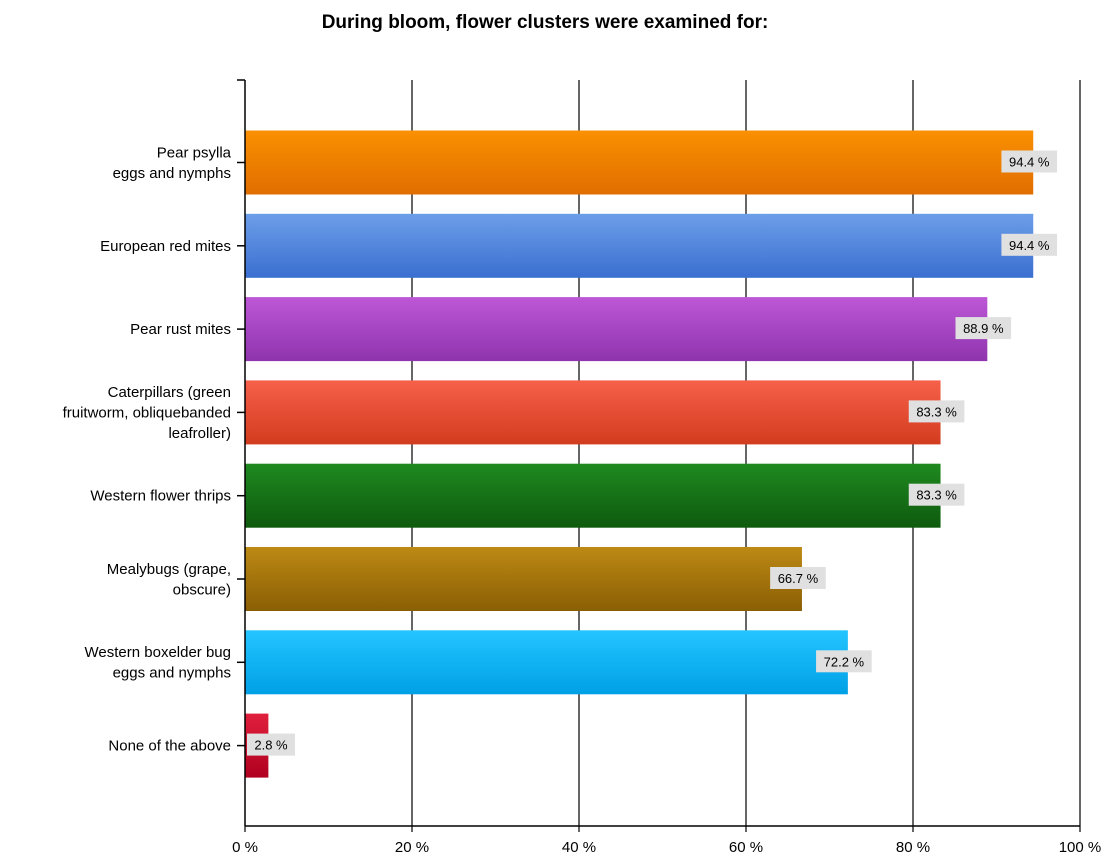  I want to click on data-label: 66.7 %, so click(798, 578).